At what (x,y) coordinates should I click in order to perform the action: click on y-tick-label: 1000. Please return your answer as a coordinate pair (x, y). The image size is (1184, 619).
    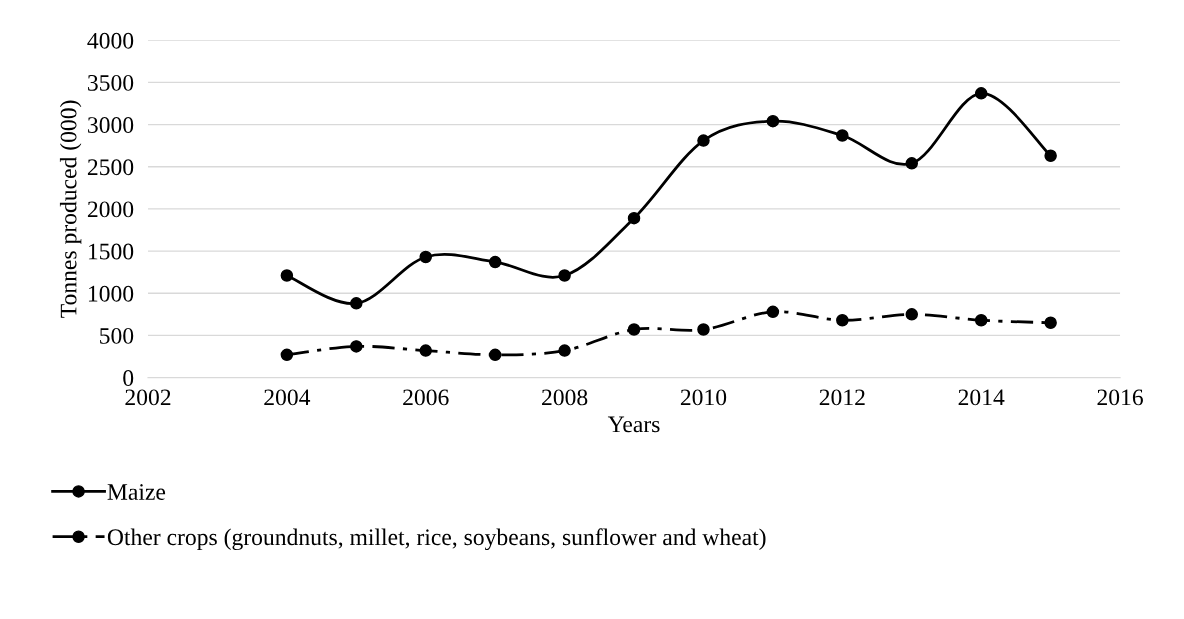
    Looking at the image, I should click on (111, 293).